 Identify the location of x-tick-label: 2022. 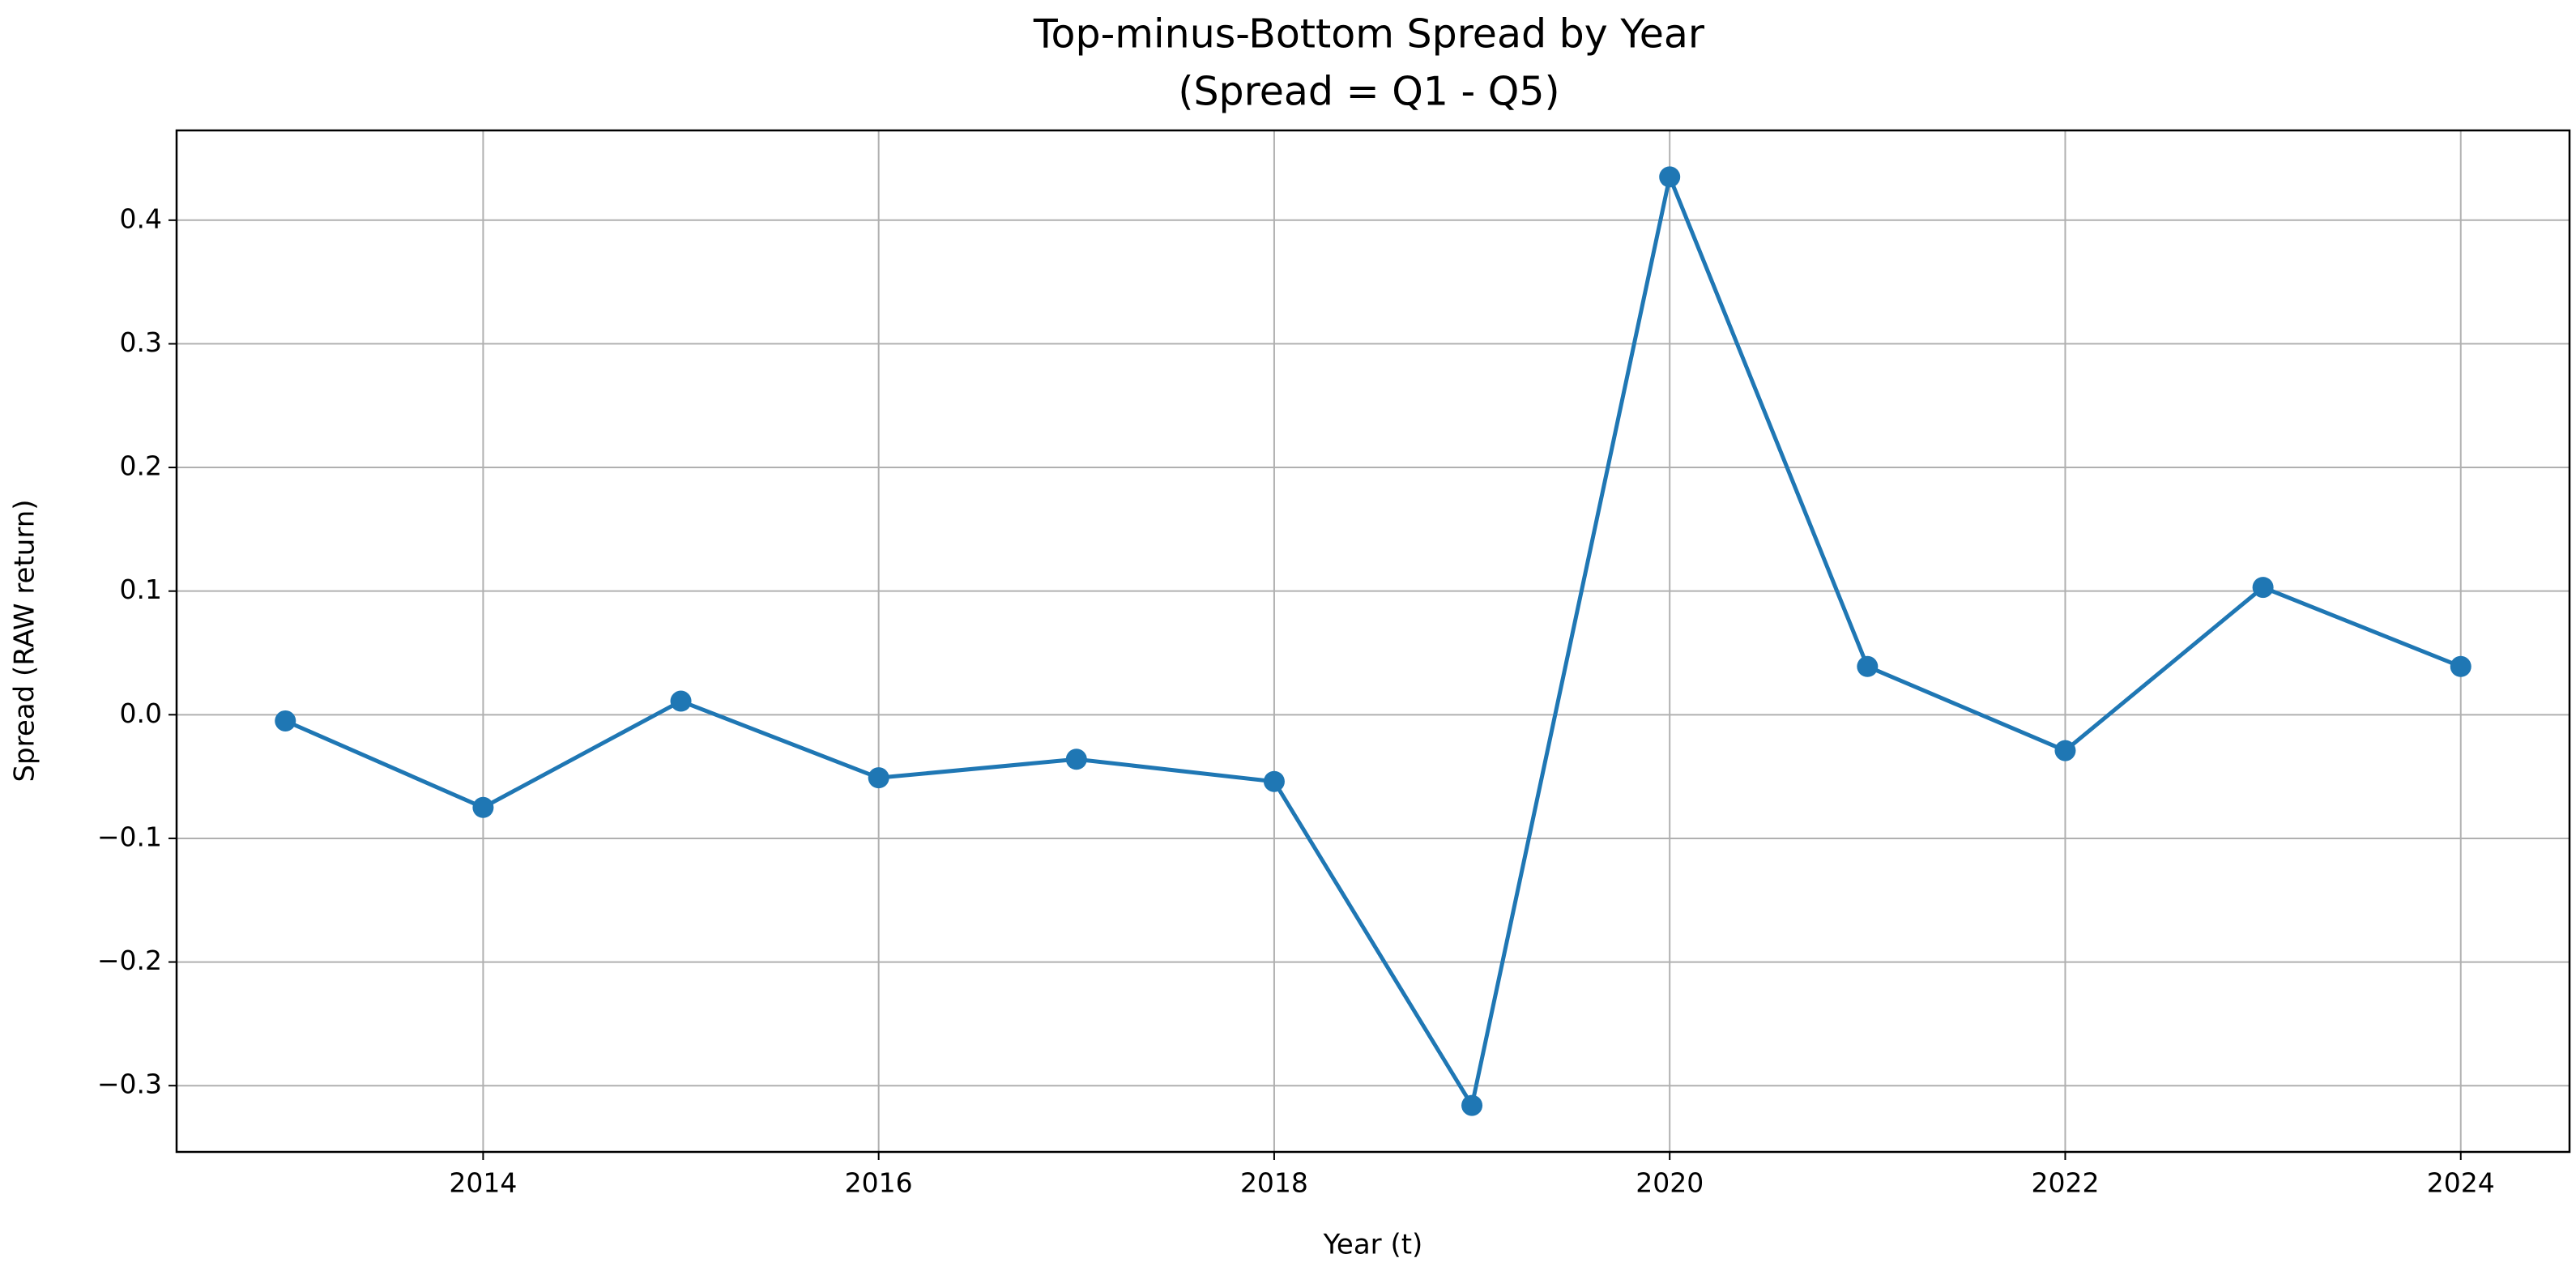
(2065, 1183).